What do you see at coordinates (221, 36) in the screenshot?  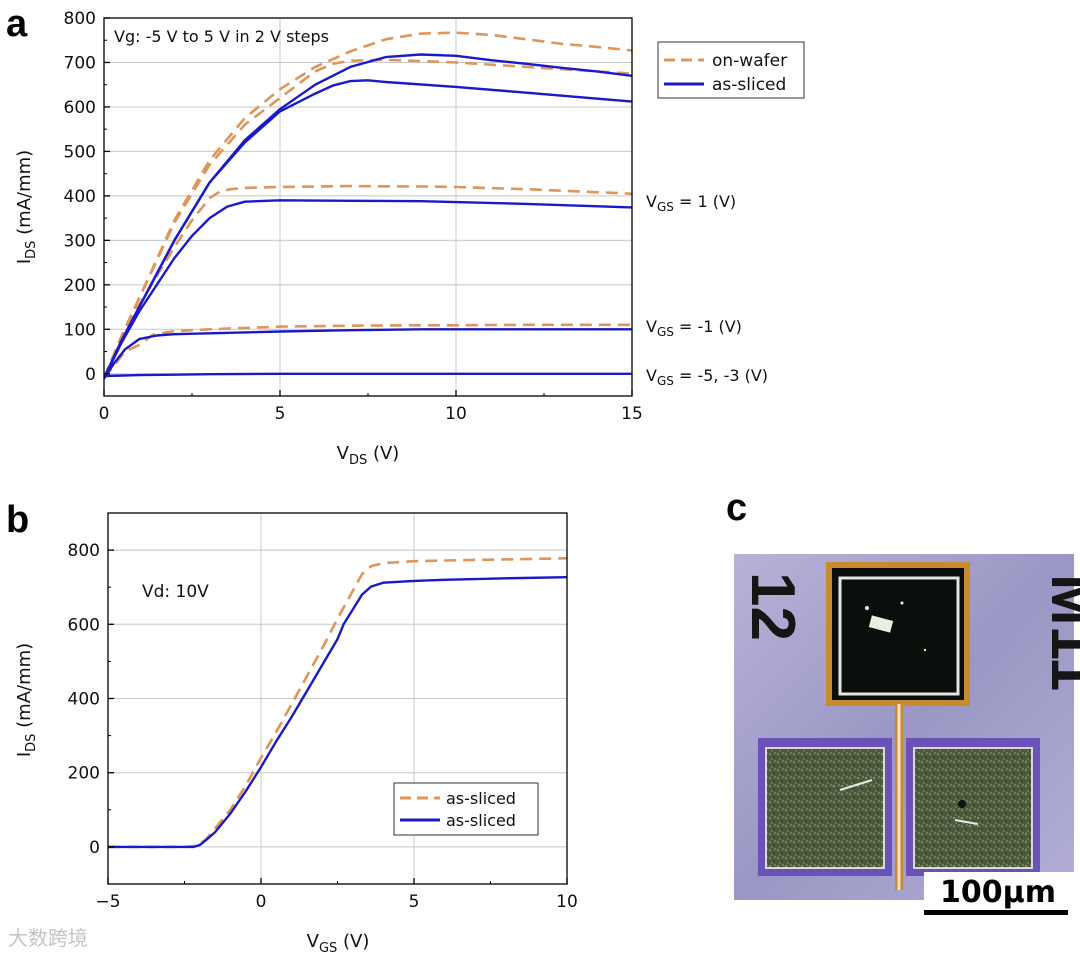 I see `panel-a-annotation: Vg: -5 V to 5 V in 2 V steps` at bounding box center [221, 36].